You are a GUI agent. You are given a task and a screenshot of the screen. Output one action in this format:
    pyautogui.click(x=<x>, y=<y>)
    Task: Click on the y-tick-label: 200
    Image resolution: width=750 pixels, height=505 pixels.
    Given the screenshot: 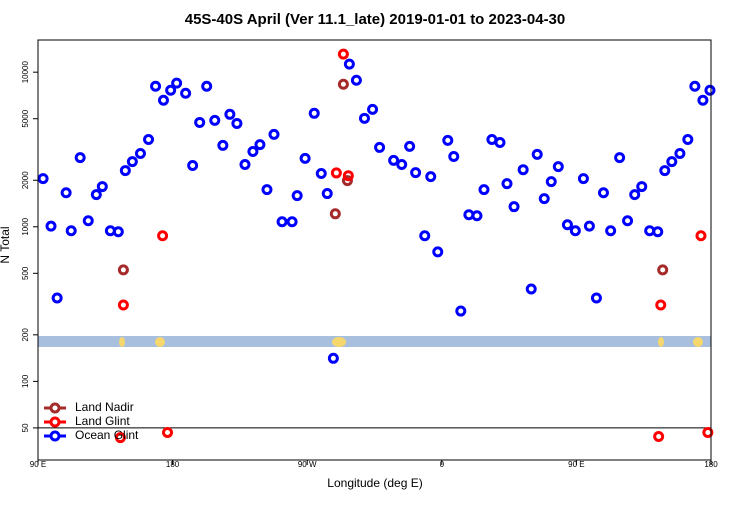 What is the action you would take?
    pyautogui.click(x=25, y=335)
    